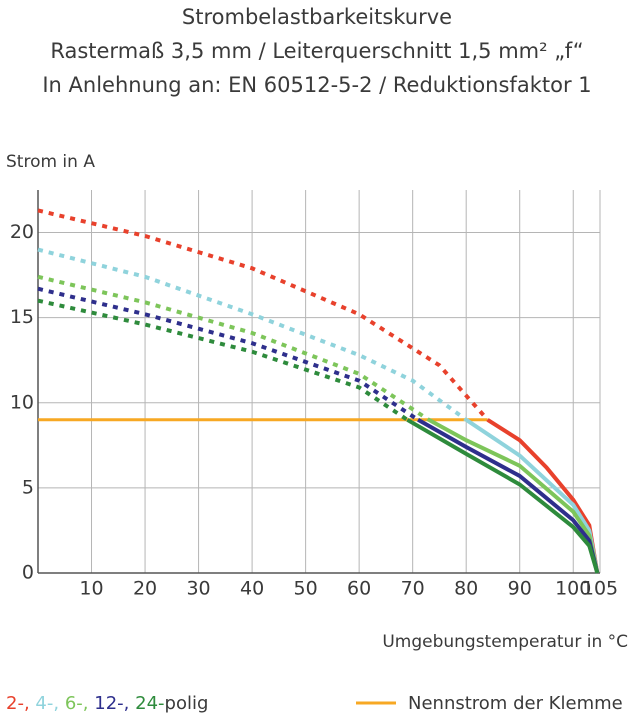  What do you see at coordinates (22, 402) in the screenshot?
I see `y-tick-label: 10` at bounding box center [22, 402].